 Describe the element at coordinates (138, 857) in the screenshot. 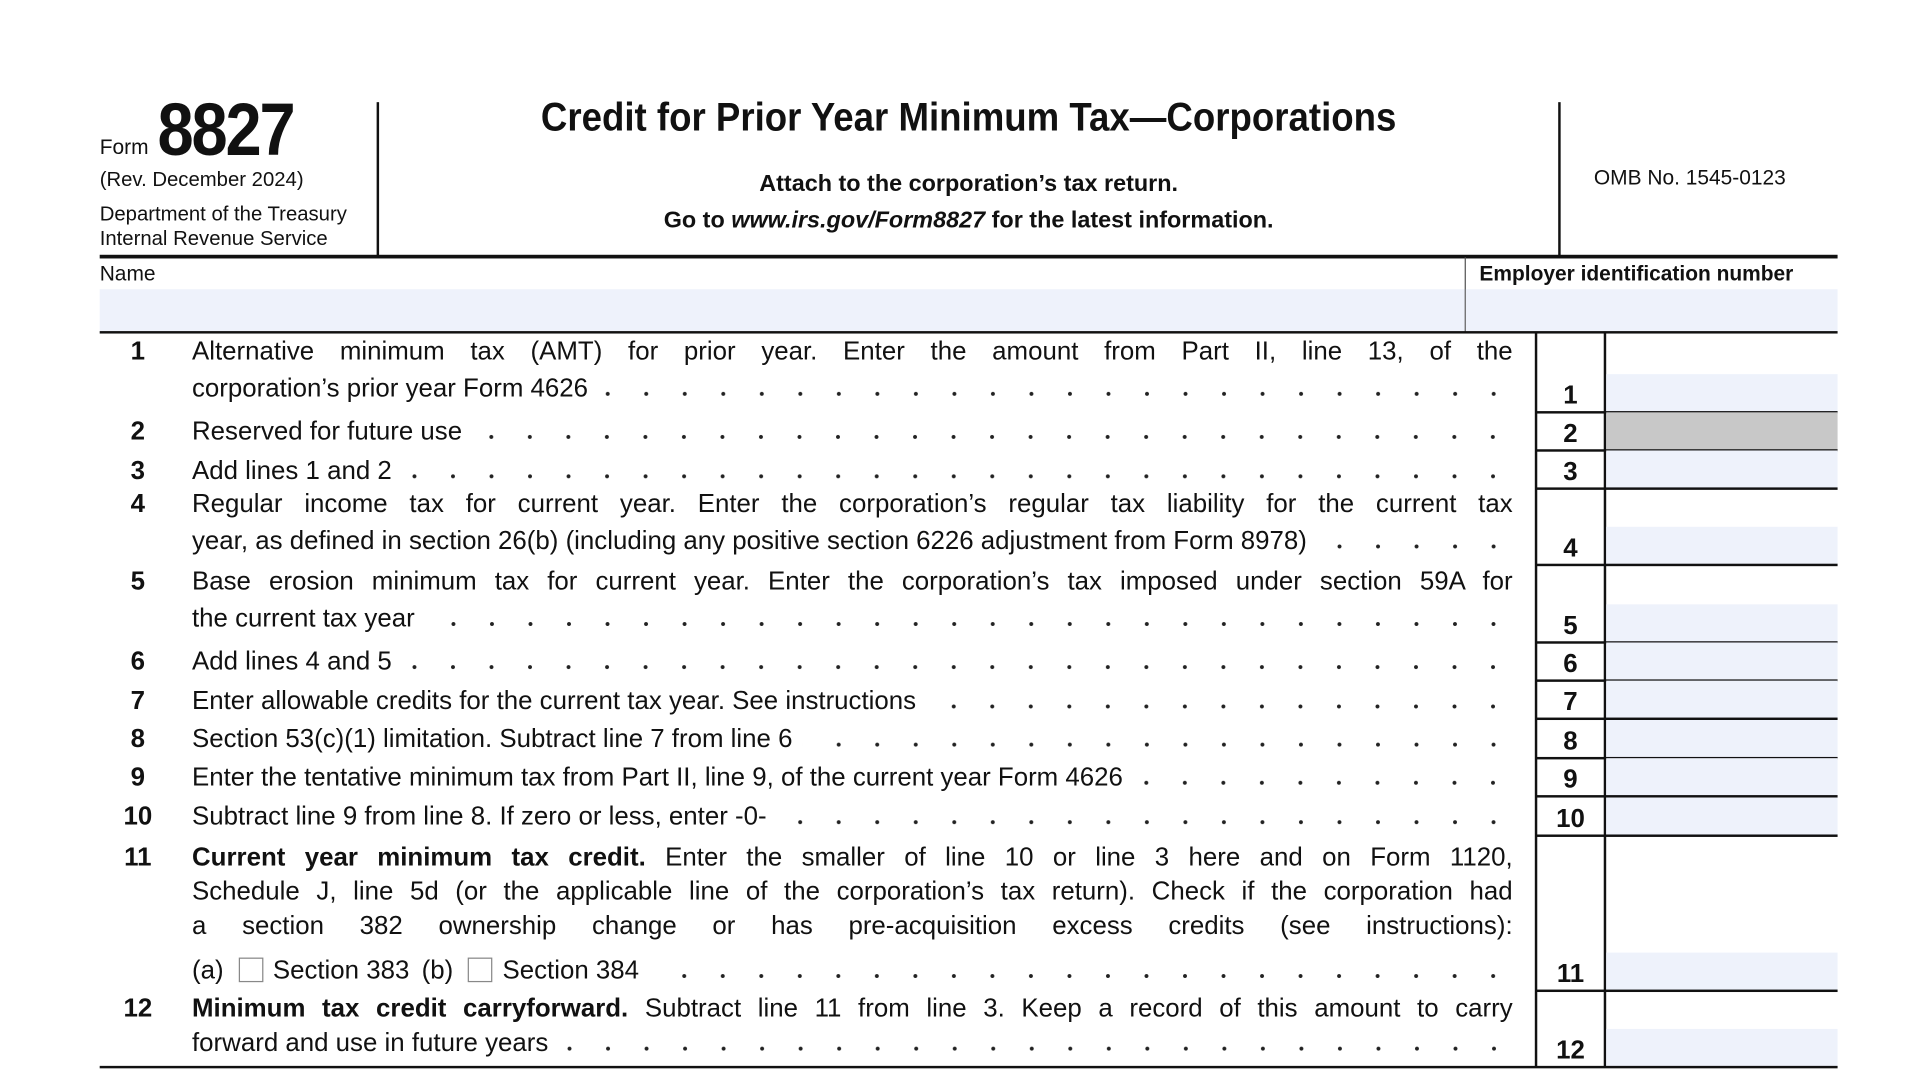

I see `line-number: 11` at that location.